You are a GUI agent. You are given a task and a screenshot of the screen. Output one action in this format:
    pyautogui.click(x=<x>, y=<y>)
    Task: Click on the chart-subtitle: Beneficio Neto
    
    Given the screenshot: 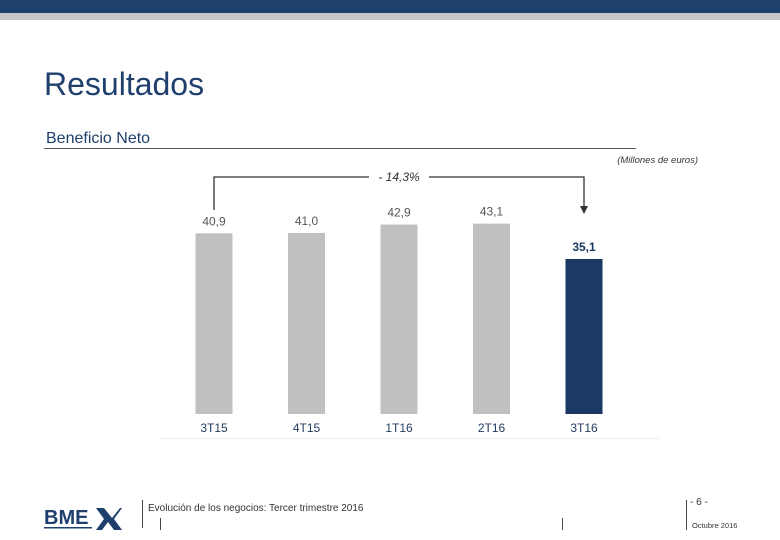 What is the action you would take?
    pyautogui.click(x=98, y=138)
    